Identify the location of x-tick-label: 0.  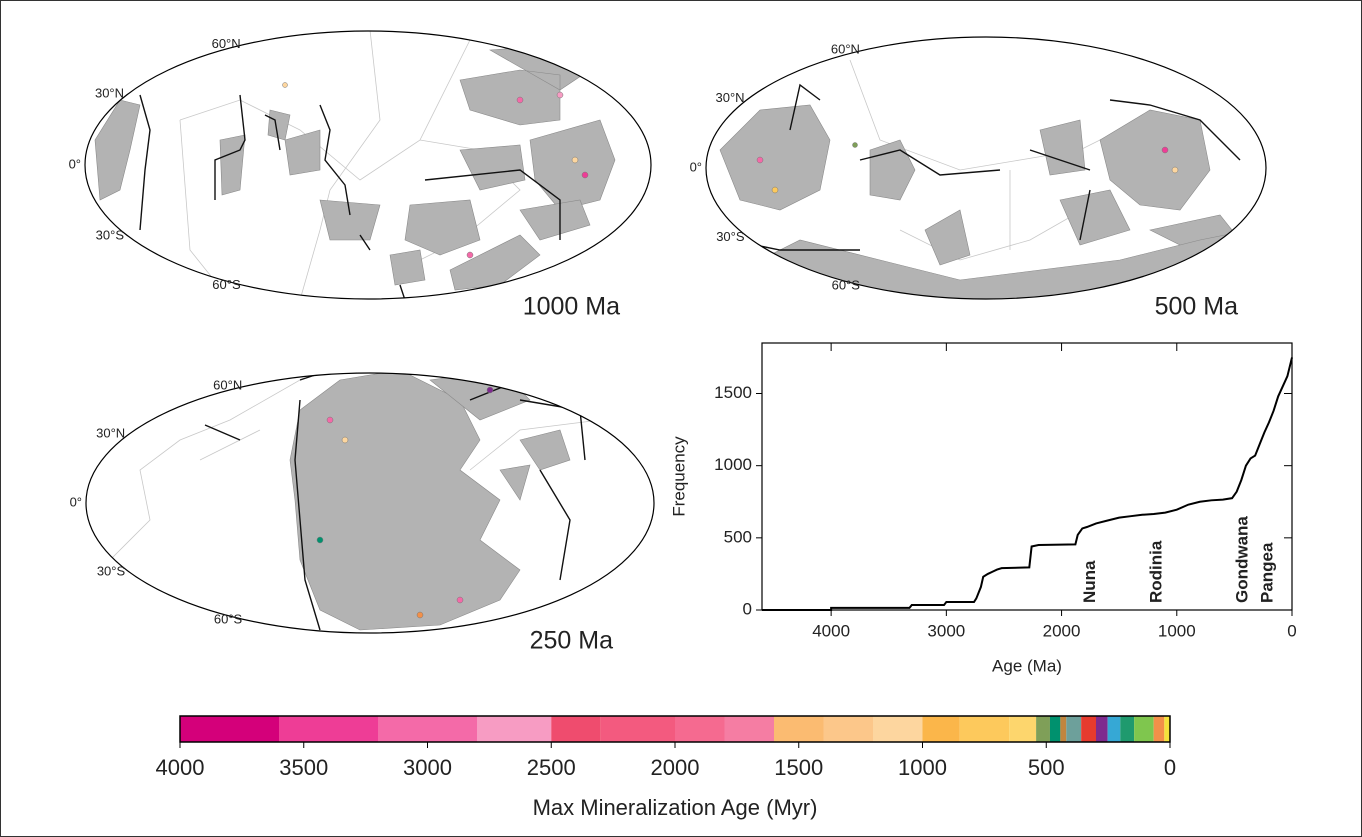
(1291, 630).